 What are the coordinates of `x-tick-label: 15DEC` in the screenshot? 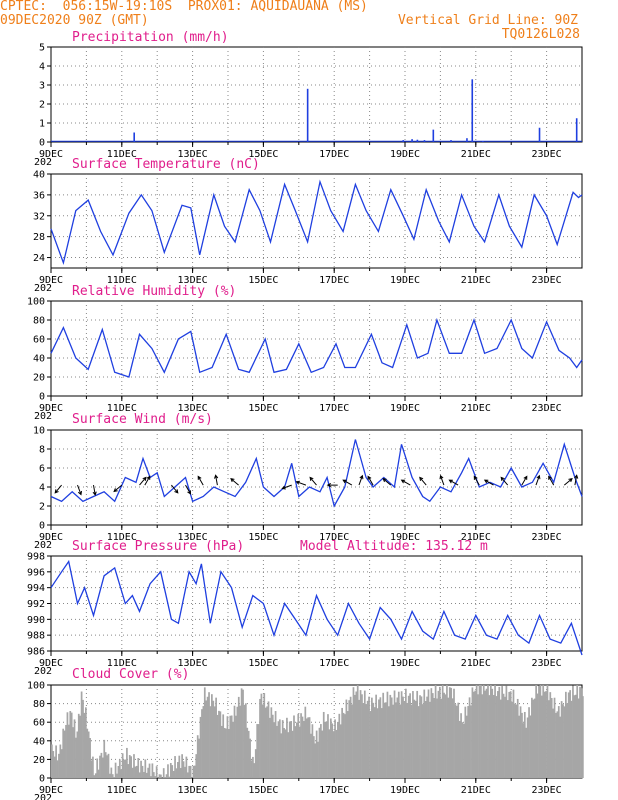 It's located at (263, 537).